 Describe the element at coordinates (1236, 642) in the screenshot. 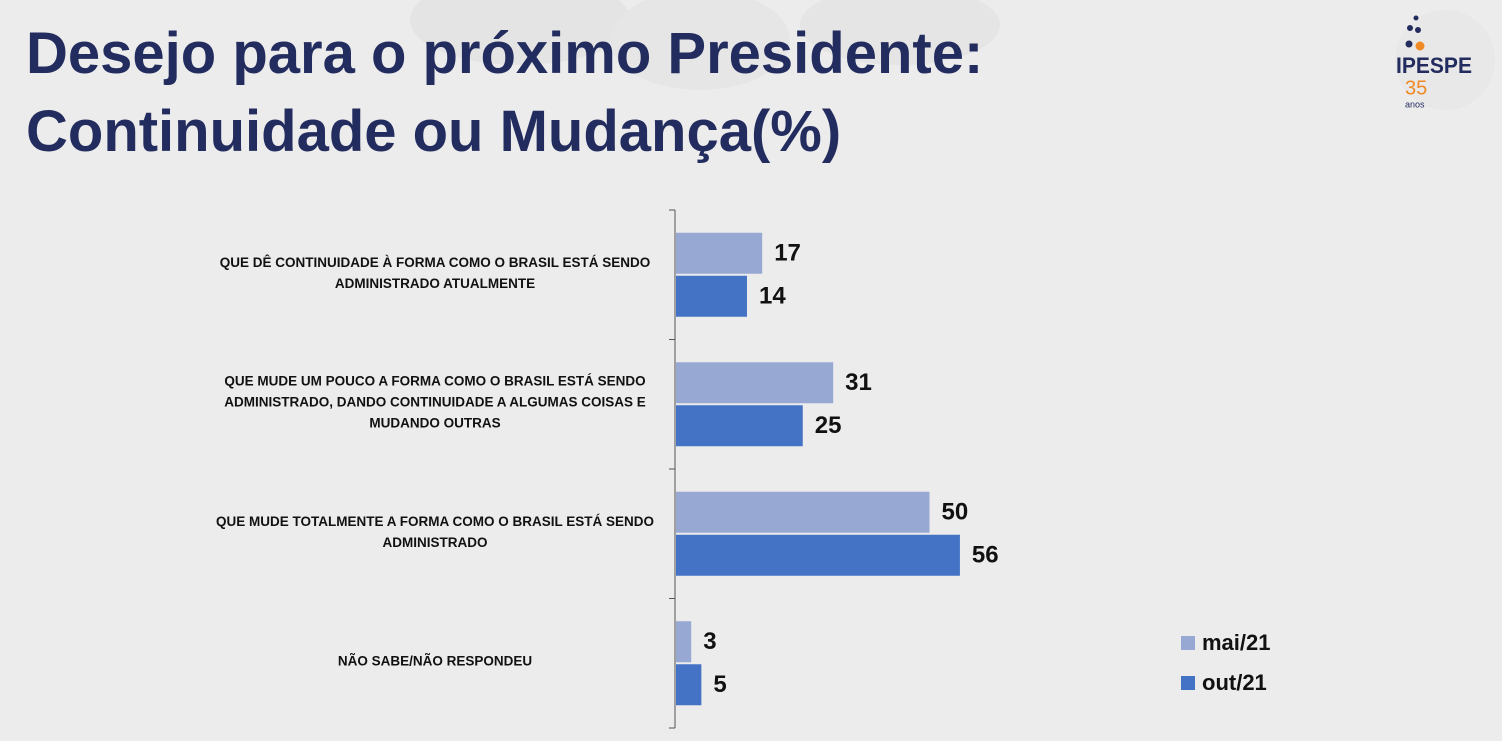

I see `legend-label: mai/21` at that location.